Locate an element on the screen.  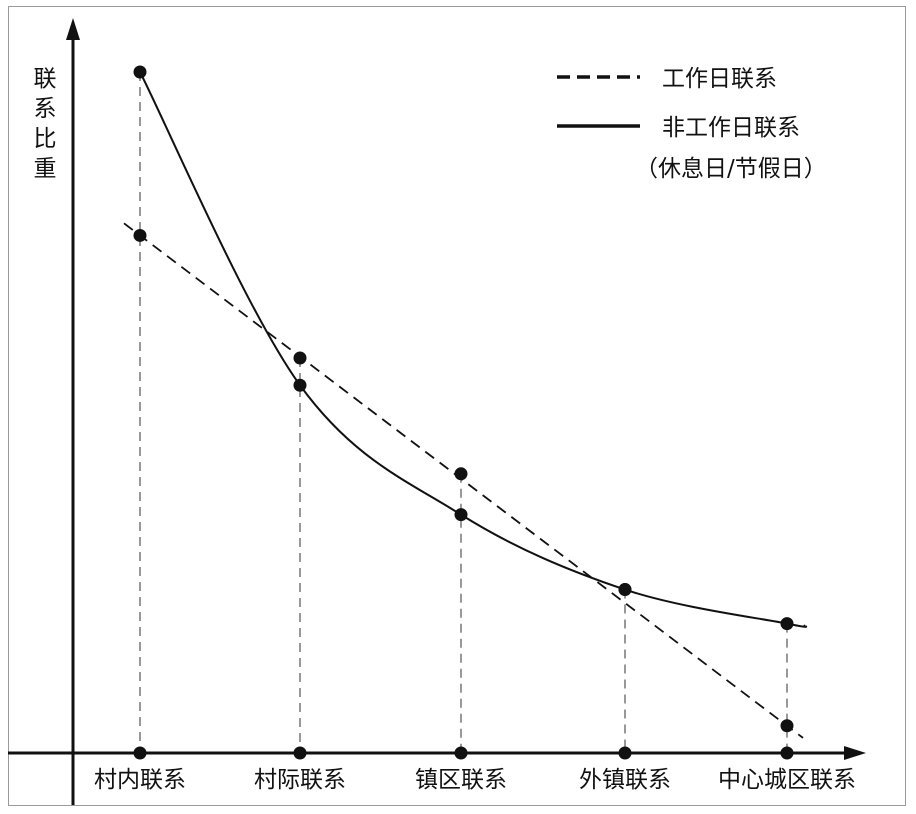
x-tick-label-1: 村内联系 is located at coordinates (140, 780).